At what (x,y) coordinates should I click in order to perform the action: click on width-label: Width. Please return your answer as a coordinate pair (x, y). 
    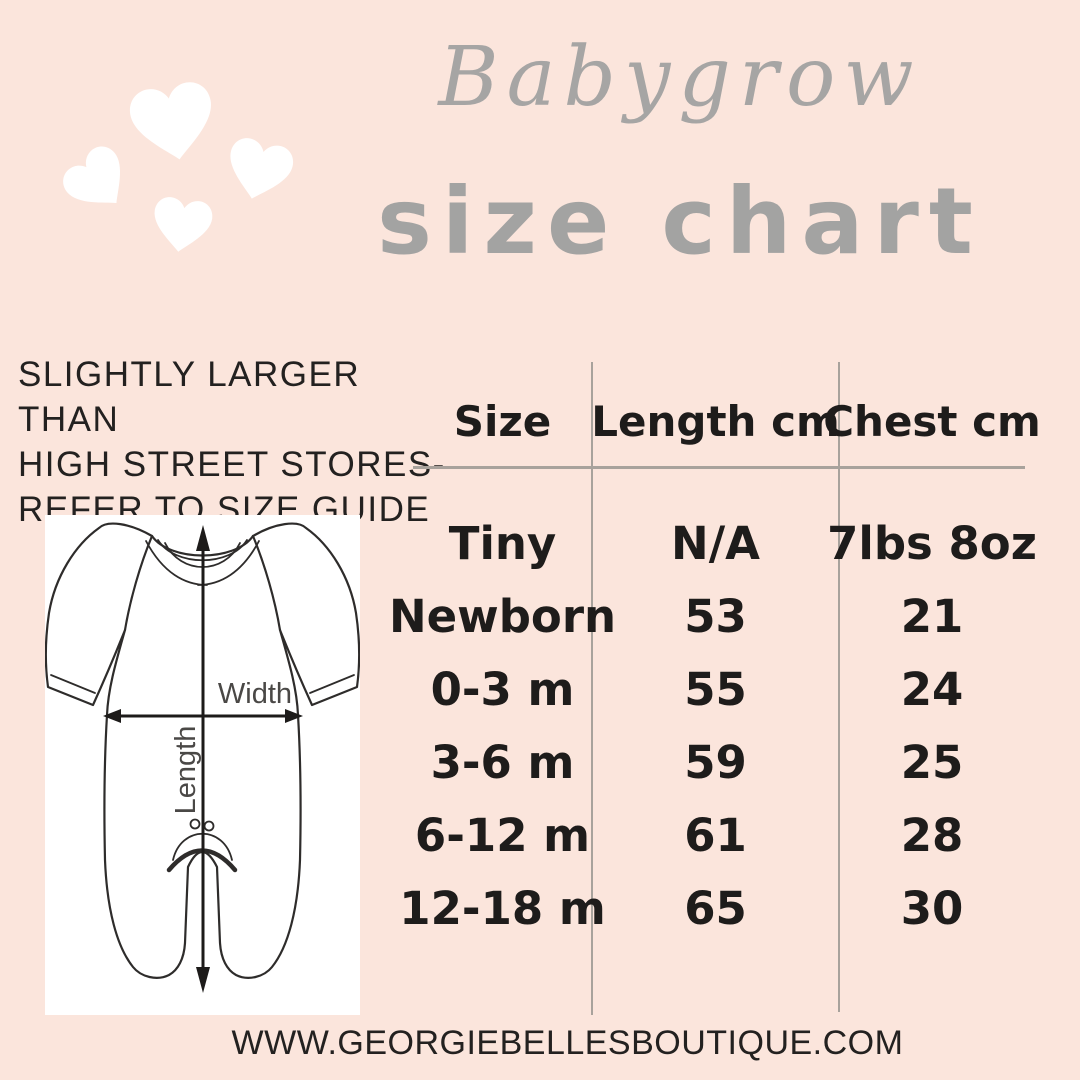
    Looking at the image, I should click on (255, 694).